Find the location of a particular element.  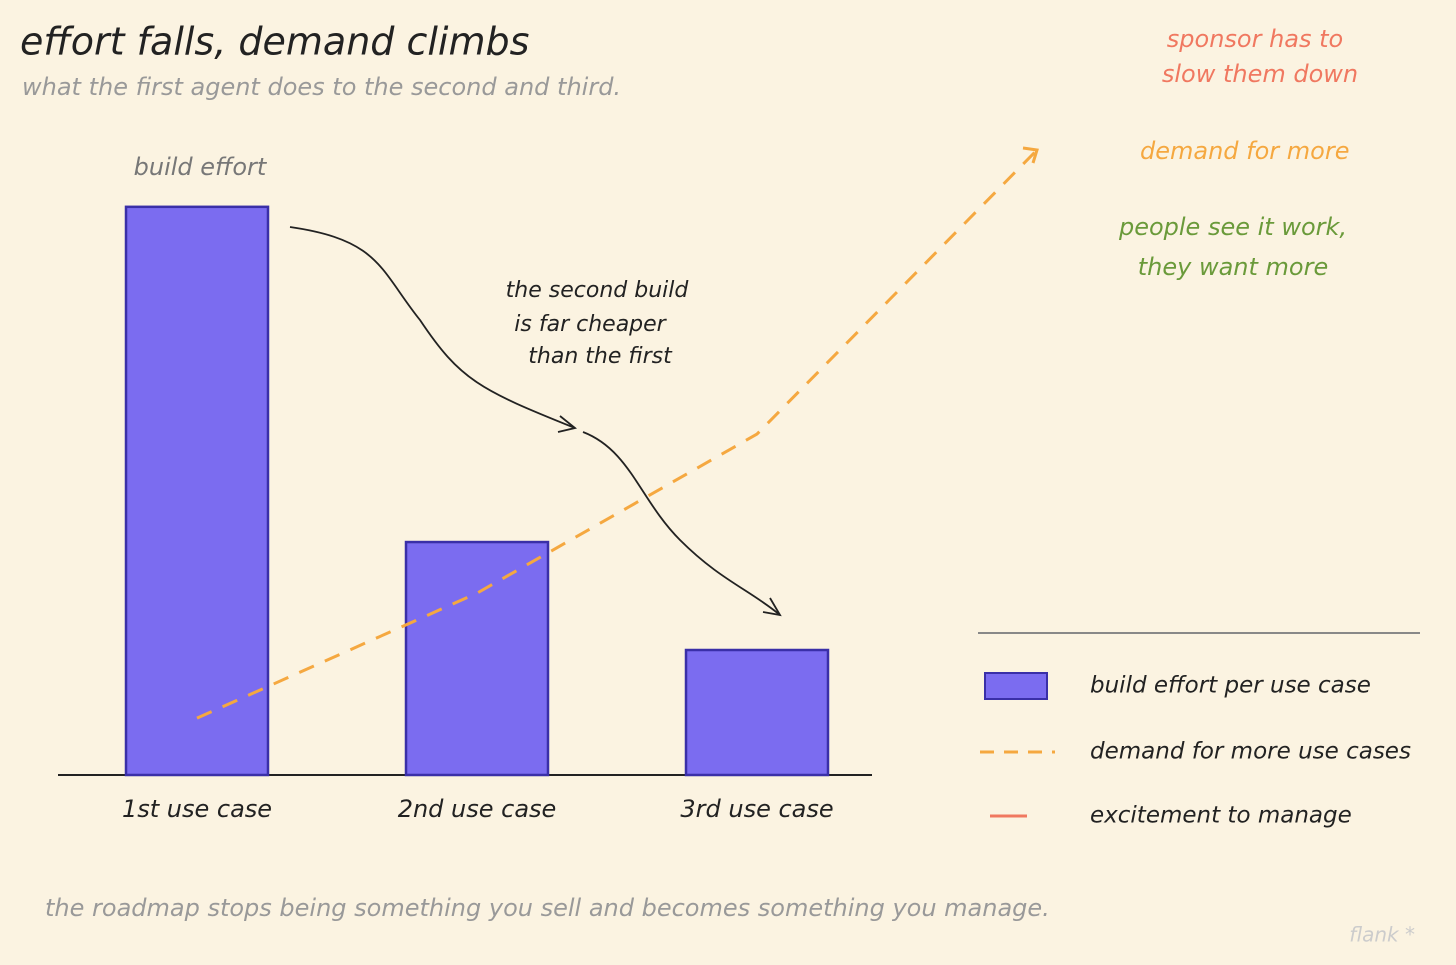

annotation: the second build is located at coordinates (598, 290).